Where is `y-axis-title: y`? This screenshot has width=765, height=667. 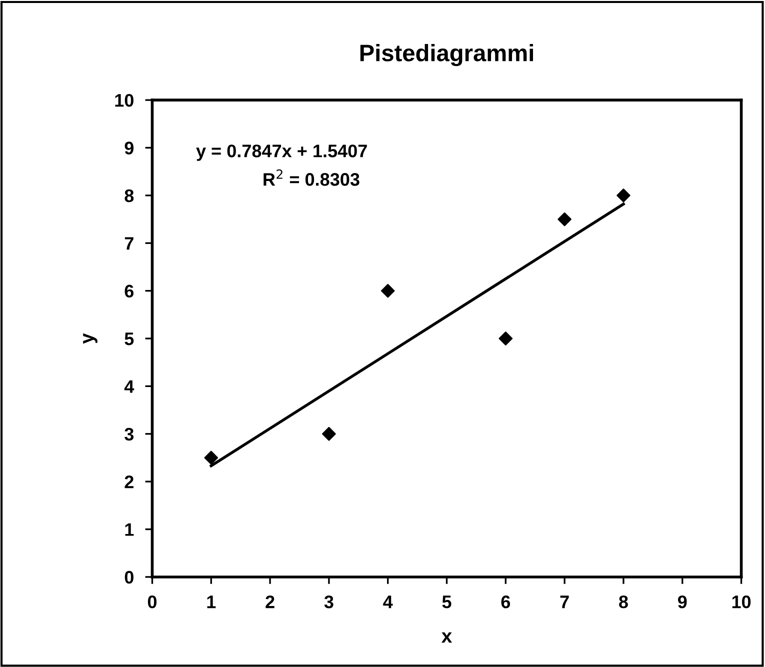 y-axis-title: y is located at coordinates (90, 338).